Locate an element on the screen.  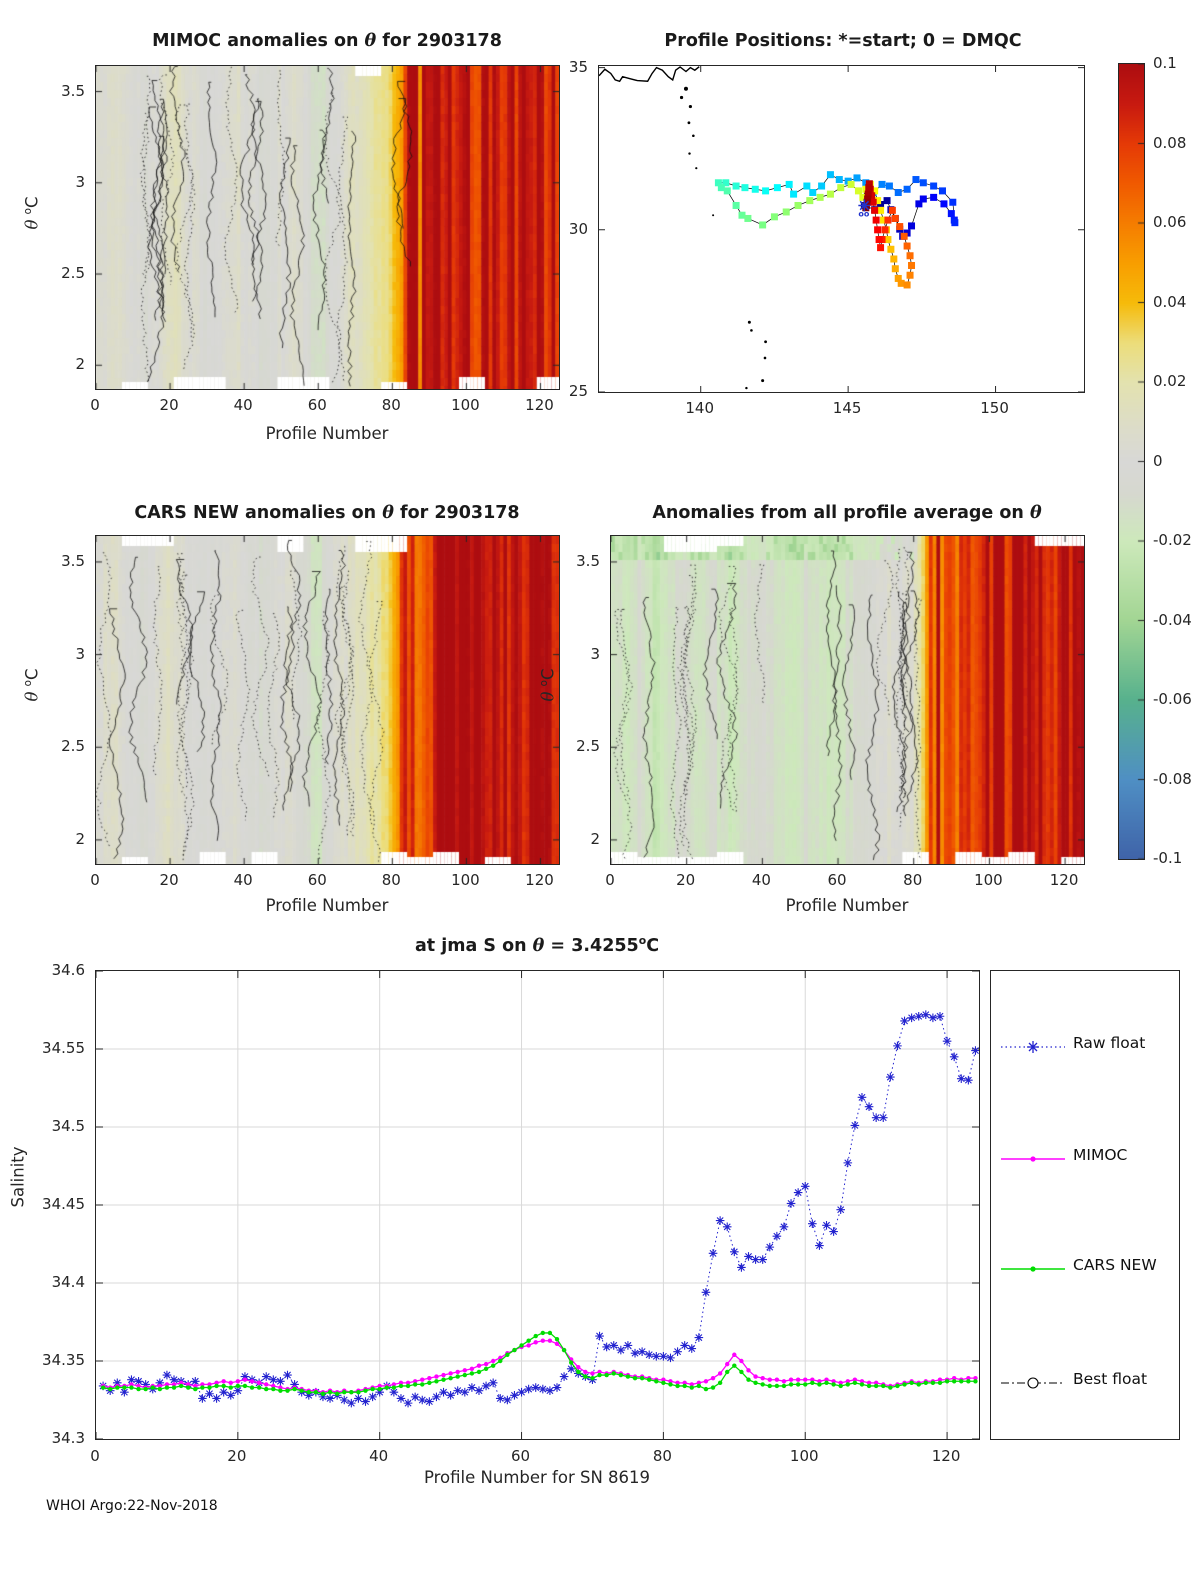
heatmap-avg-canvas is located at coordinates (847, 700).